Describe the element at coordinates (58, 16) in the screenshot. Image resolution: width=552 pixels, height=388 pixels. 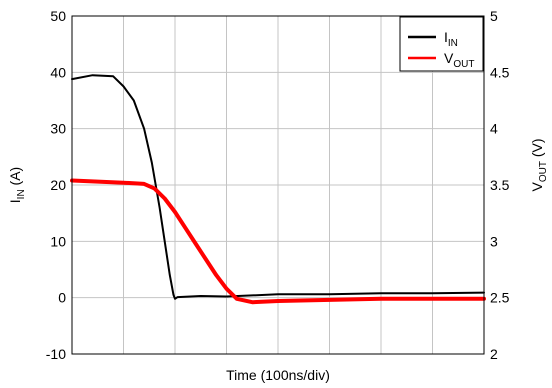
I see `left-tick-label: 50` at that location.